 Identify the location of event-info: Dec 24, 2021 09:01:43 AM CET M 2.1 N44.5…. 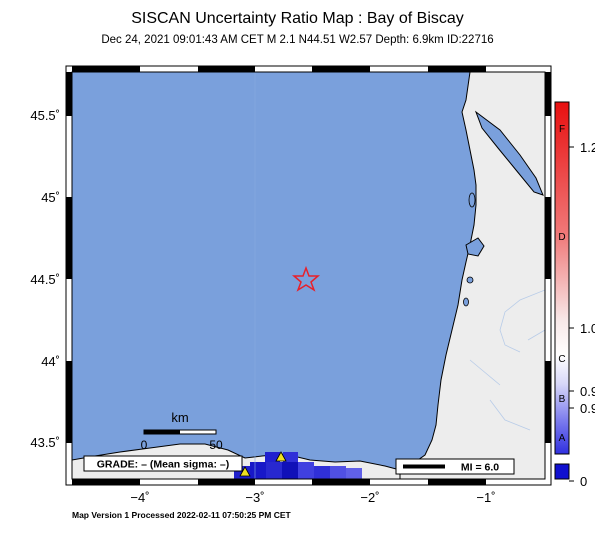
(297, 40).